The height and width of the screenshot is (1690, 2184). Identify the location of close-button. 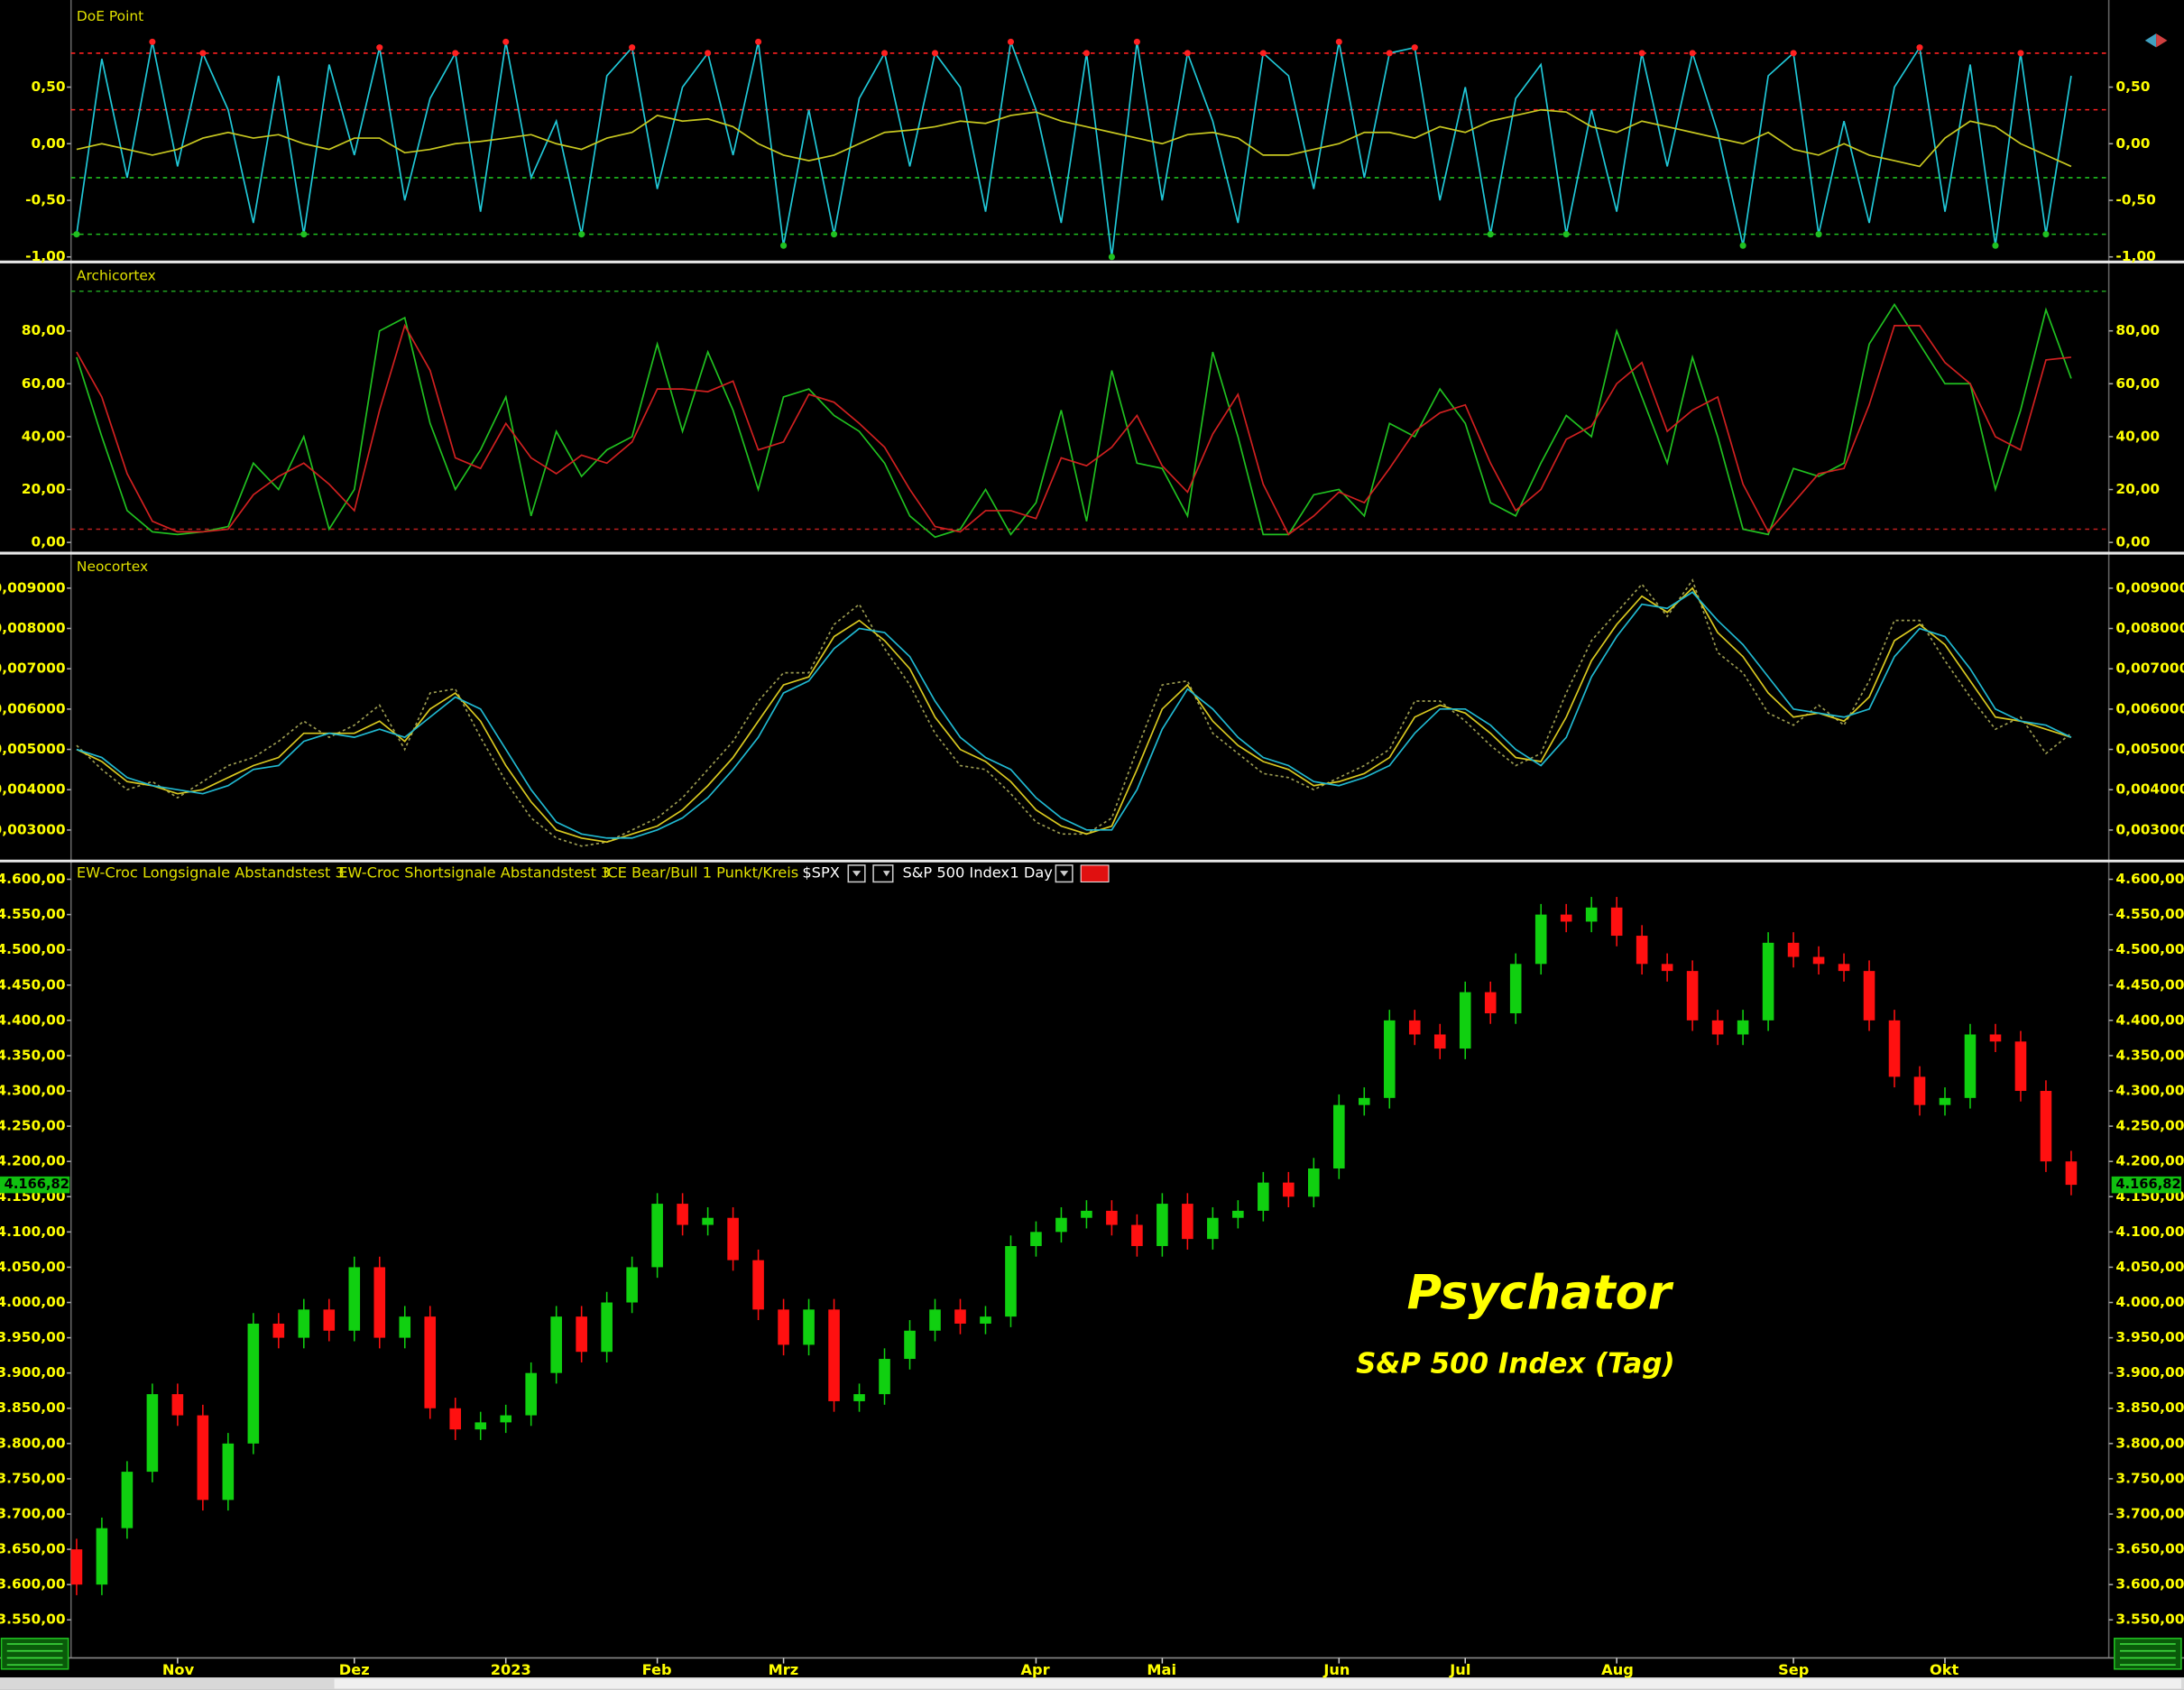
(1095, 873).